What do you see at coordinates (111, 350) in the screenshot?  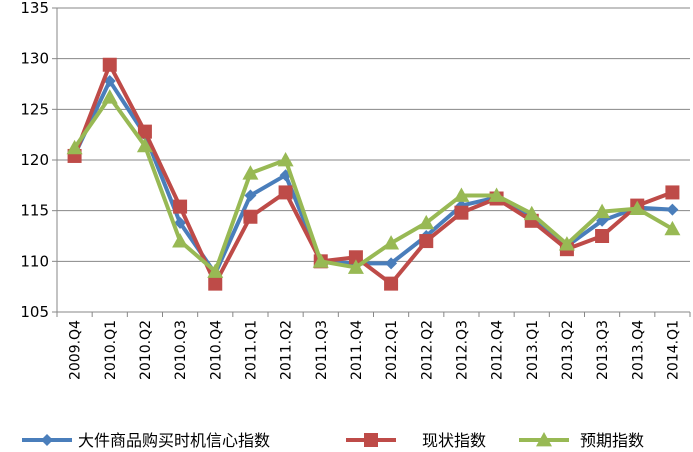 I see `x-tick-label: 2010.Q1` at bounding box center [111, 350].